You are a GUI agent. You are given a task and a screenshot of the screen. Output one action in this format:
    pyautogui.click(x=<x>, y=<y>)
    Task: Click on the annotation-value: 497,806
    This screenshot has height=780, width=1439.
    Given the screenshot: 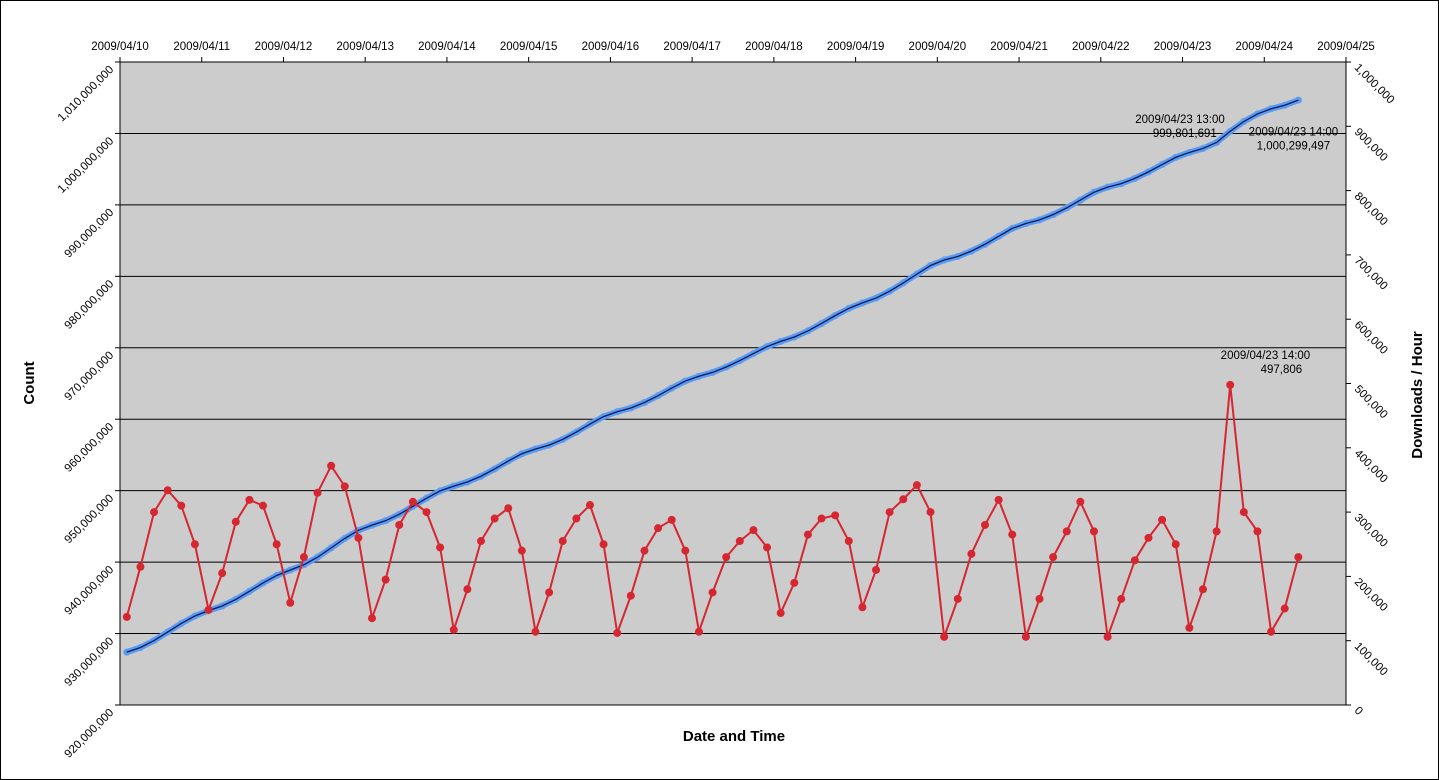 What is the action you would take?
    pyautogui.click(x=1282, y=370)
    